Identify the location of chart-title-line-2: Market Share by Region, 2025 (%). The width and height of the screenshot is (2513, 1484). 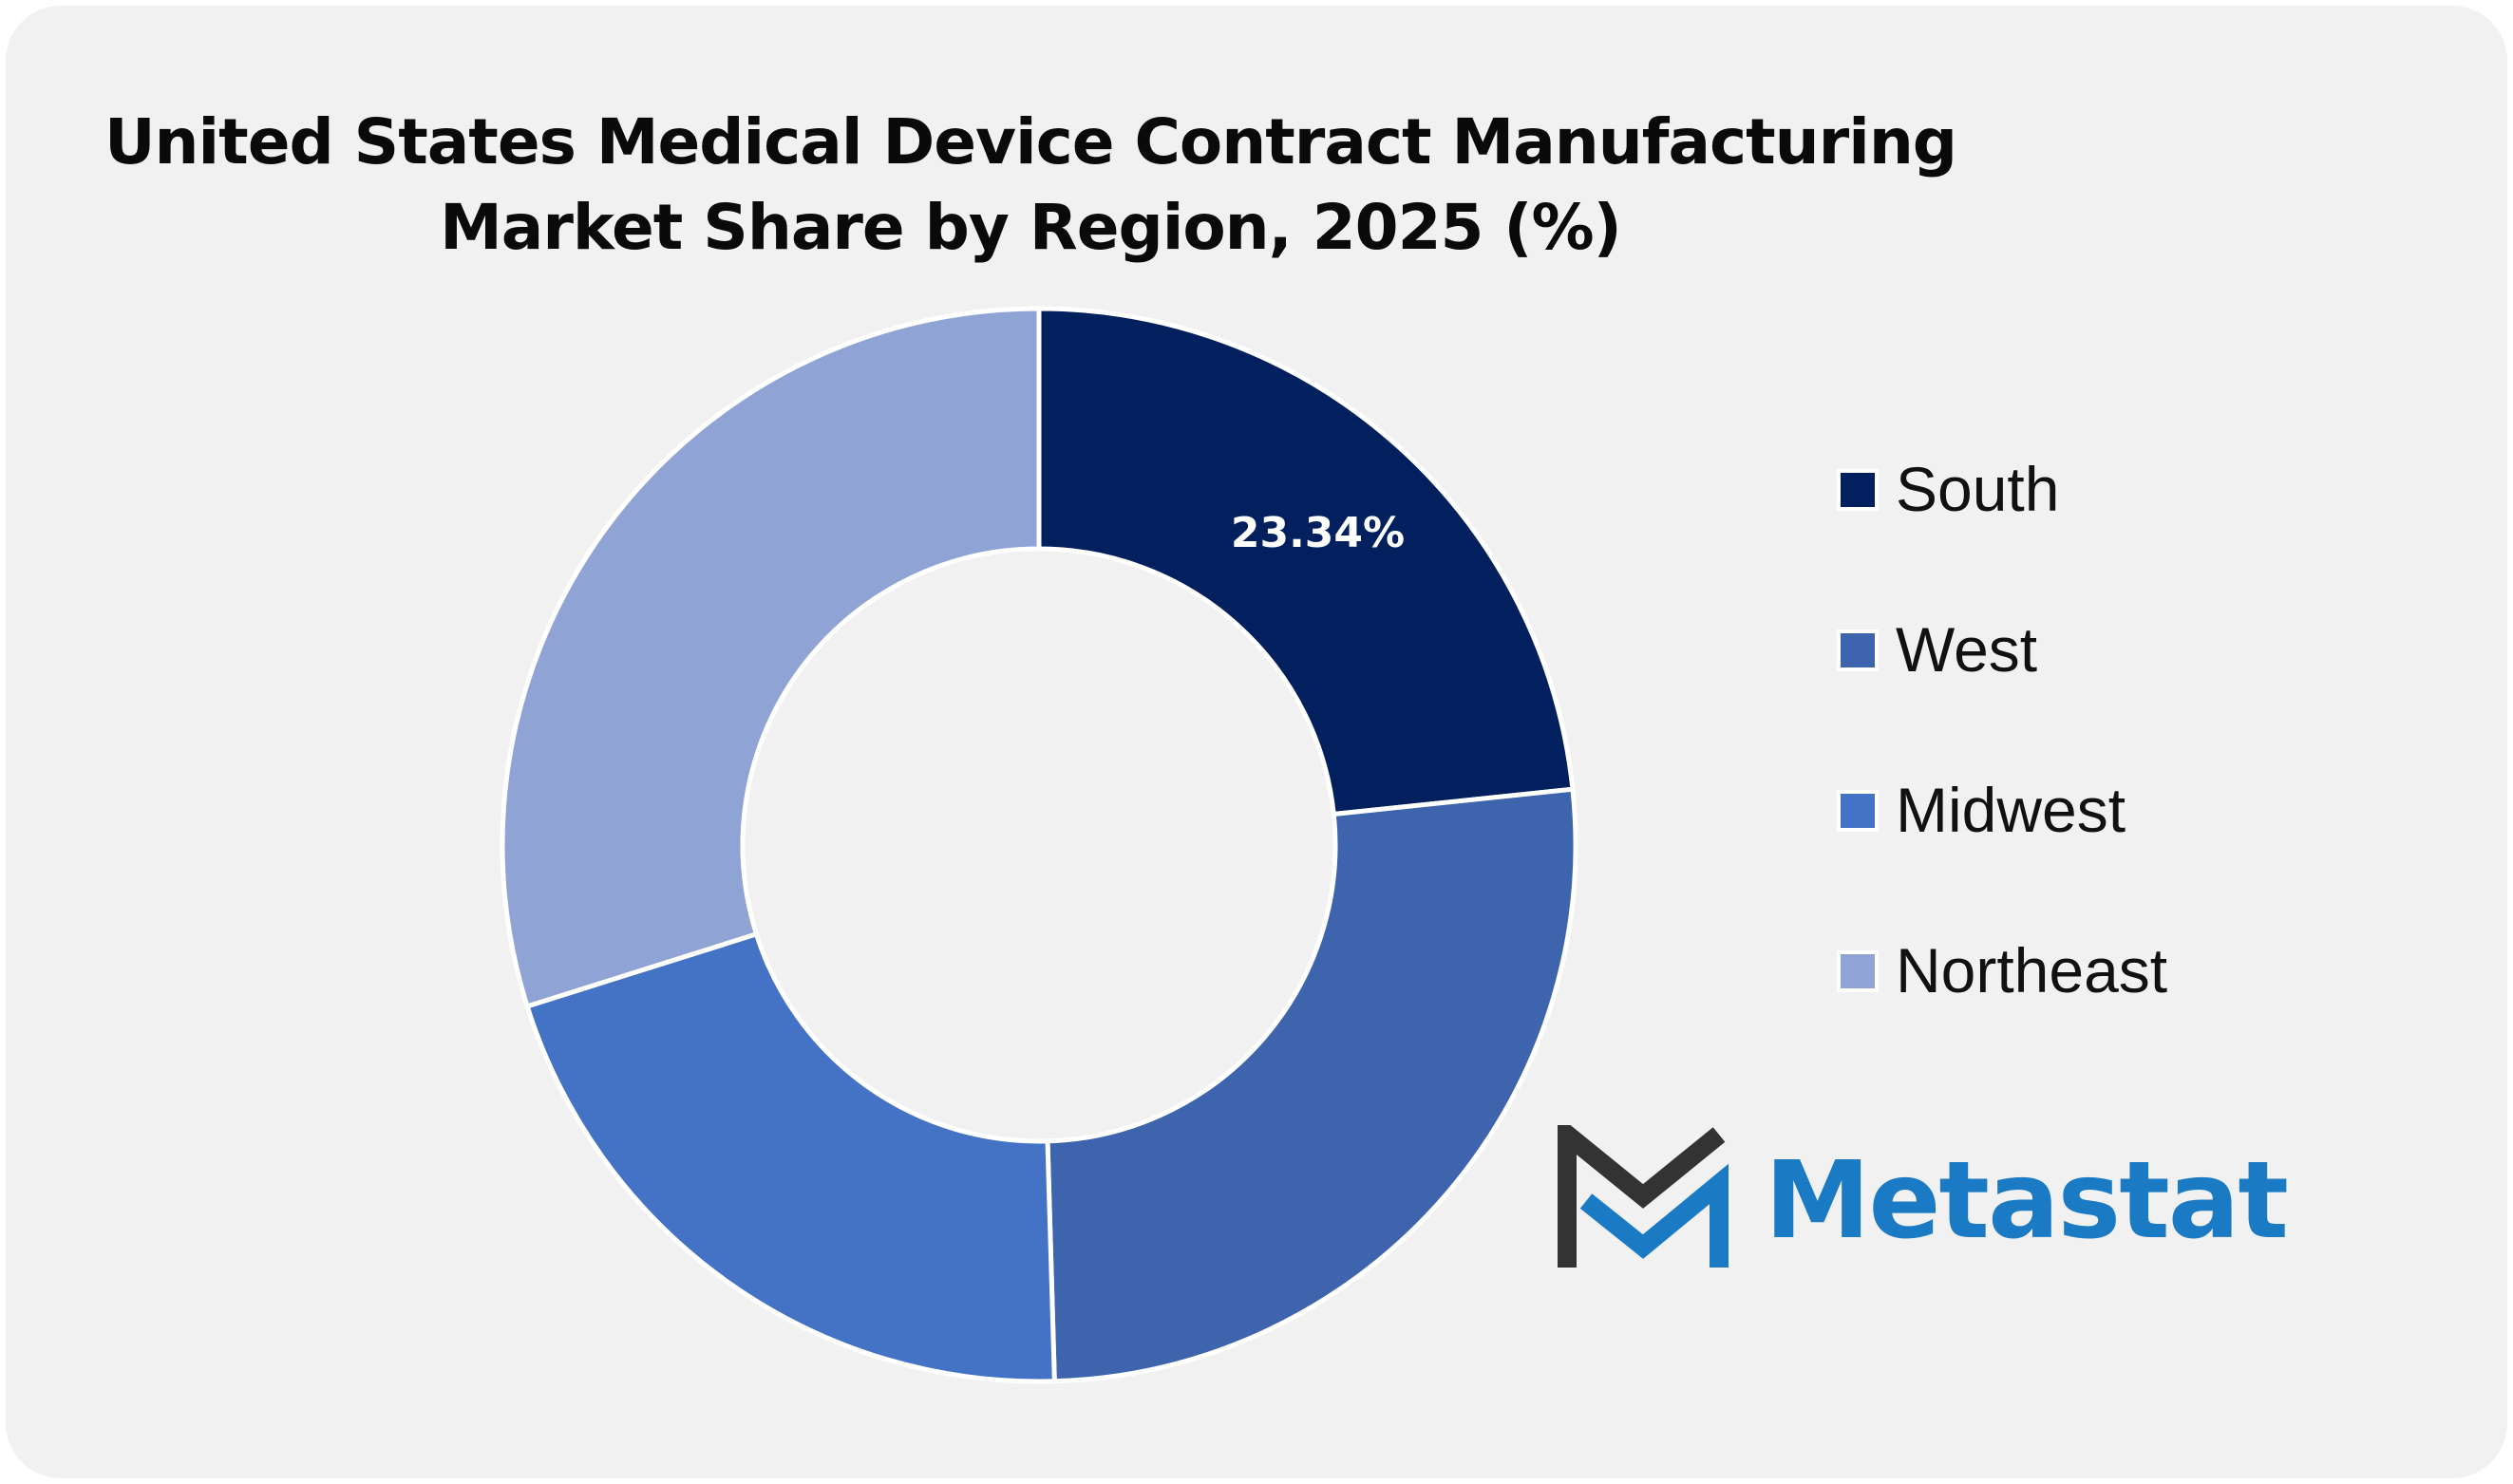
(1031, 227).